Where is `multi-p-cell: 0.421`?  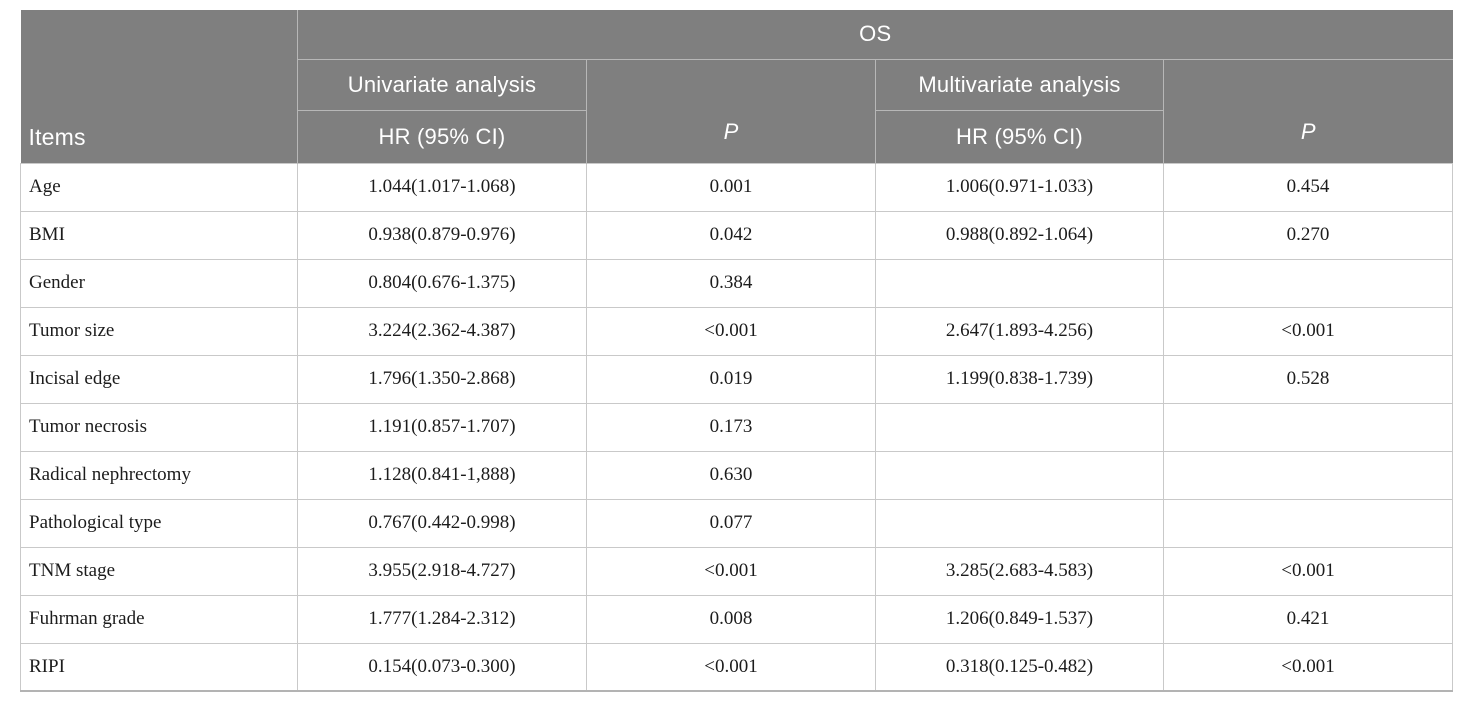
multi-p-cell: 0.421 is located at coordinates (1308, 619).